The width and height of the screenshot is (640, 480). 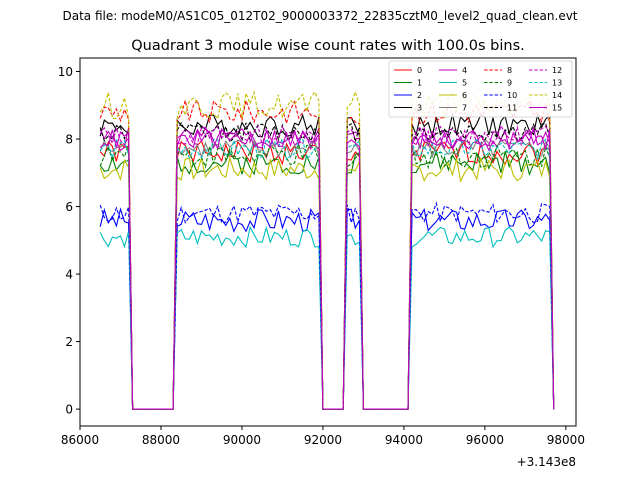 I want to click on legend-label-15: 15, so click(x=557, y=108).